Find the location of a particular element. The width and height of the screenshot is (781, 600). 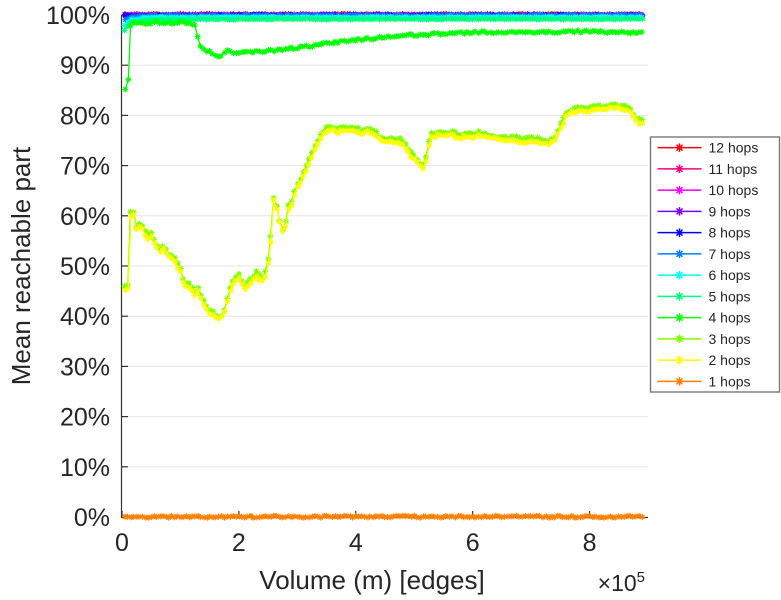

legend-item-3-hops: 3 hops is located at coordinates (704, 339).